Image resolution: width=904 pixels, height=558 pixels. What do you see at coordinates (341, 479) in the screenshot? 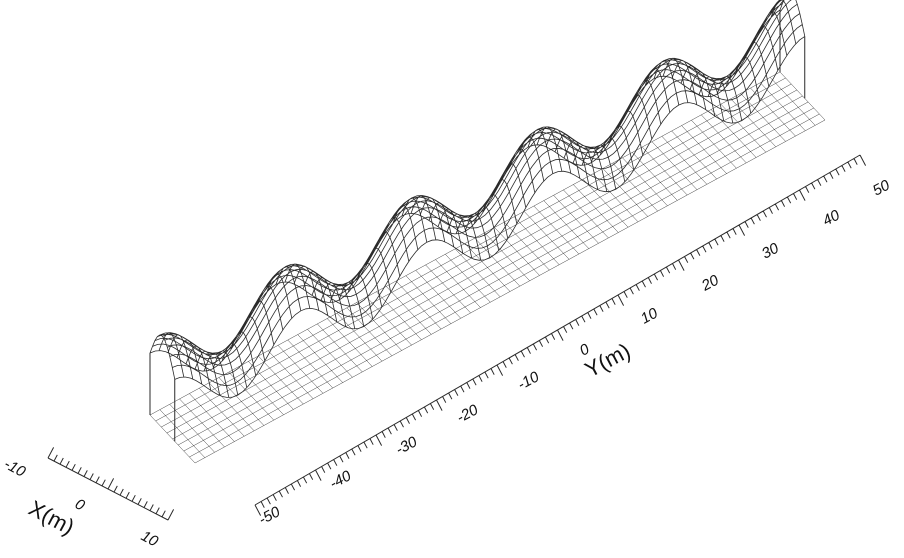
I see `y-axis-tick-label: -40` at bounding box center [341, 479].